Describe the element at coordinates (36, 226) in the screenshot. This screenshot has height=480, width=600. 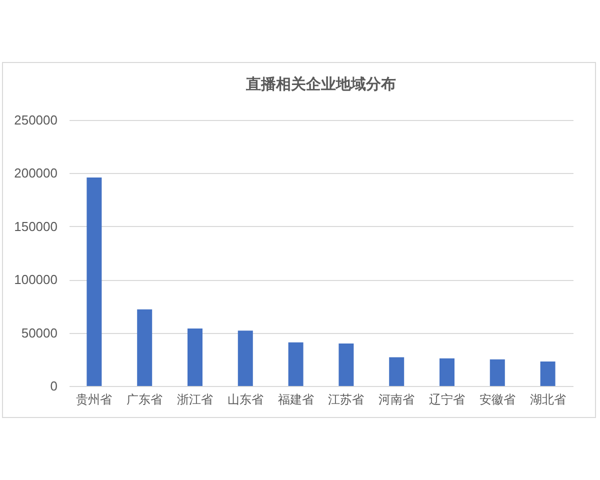
I see `y-tick-label: 150000` at that location.